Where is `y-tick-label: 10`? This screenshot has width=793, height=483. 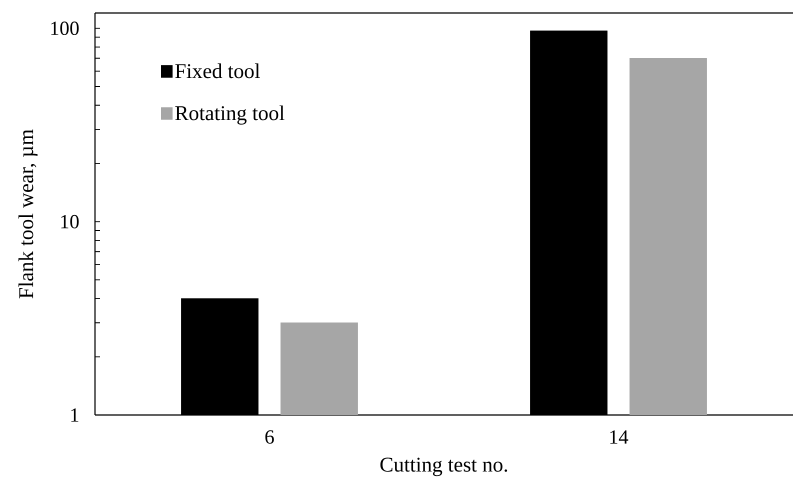
y-tick-label: 10 is located at coordinates (70, 221).